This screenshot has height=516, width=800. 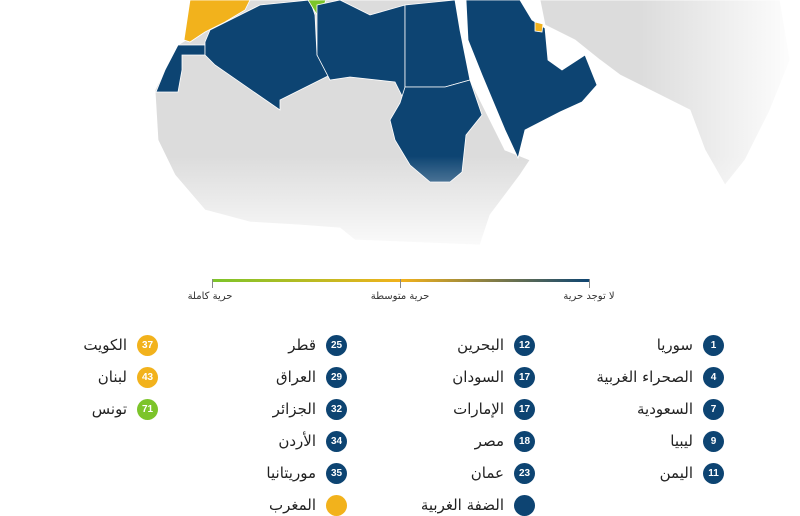 I want to click on score-badge: 18, so click(x=524, y=441).